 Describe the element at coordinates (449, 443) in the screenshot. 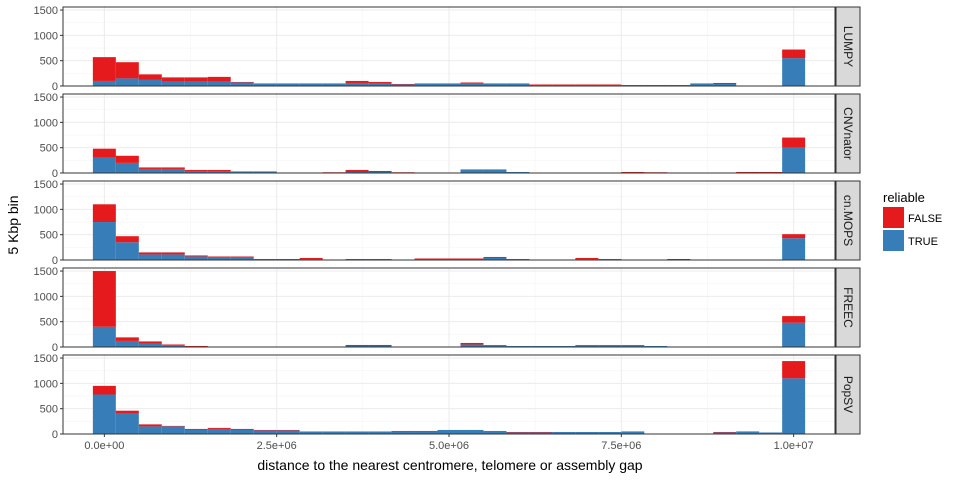

I see `x-axis: 0.0e+00 2.5e+06 5.0e+06 7.5e+06 1.0e+07` at that location.